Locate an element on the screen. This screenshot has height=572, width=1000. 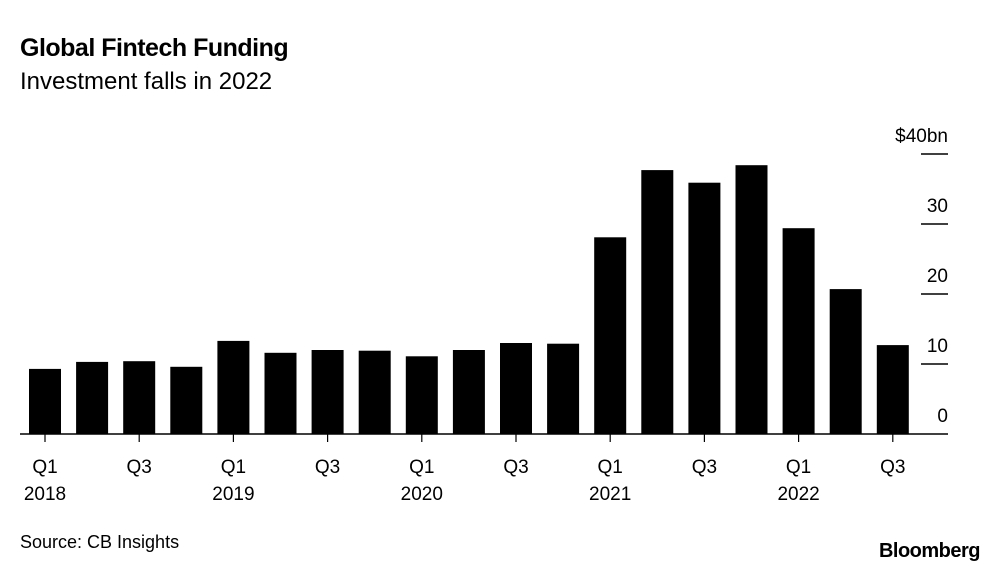
x-tick-year: 2021 is located at coordinates (610, 494).